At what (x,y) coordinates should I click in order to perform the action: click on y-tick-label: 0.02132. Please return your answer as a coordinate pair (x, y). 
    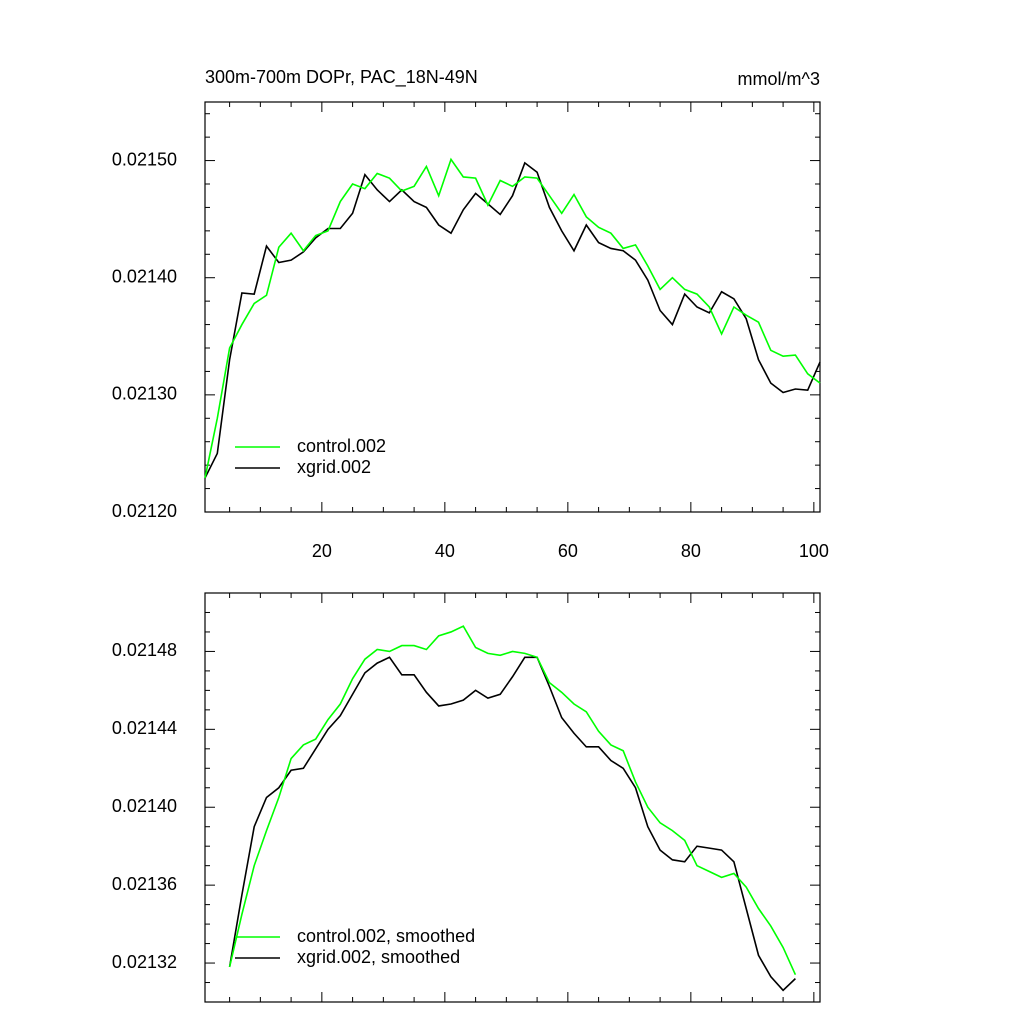
    Looking at the image, I should click on (144, 962).